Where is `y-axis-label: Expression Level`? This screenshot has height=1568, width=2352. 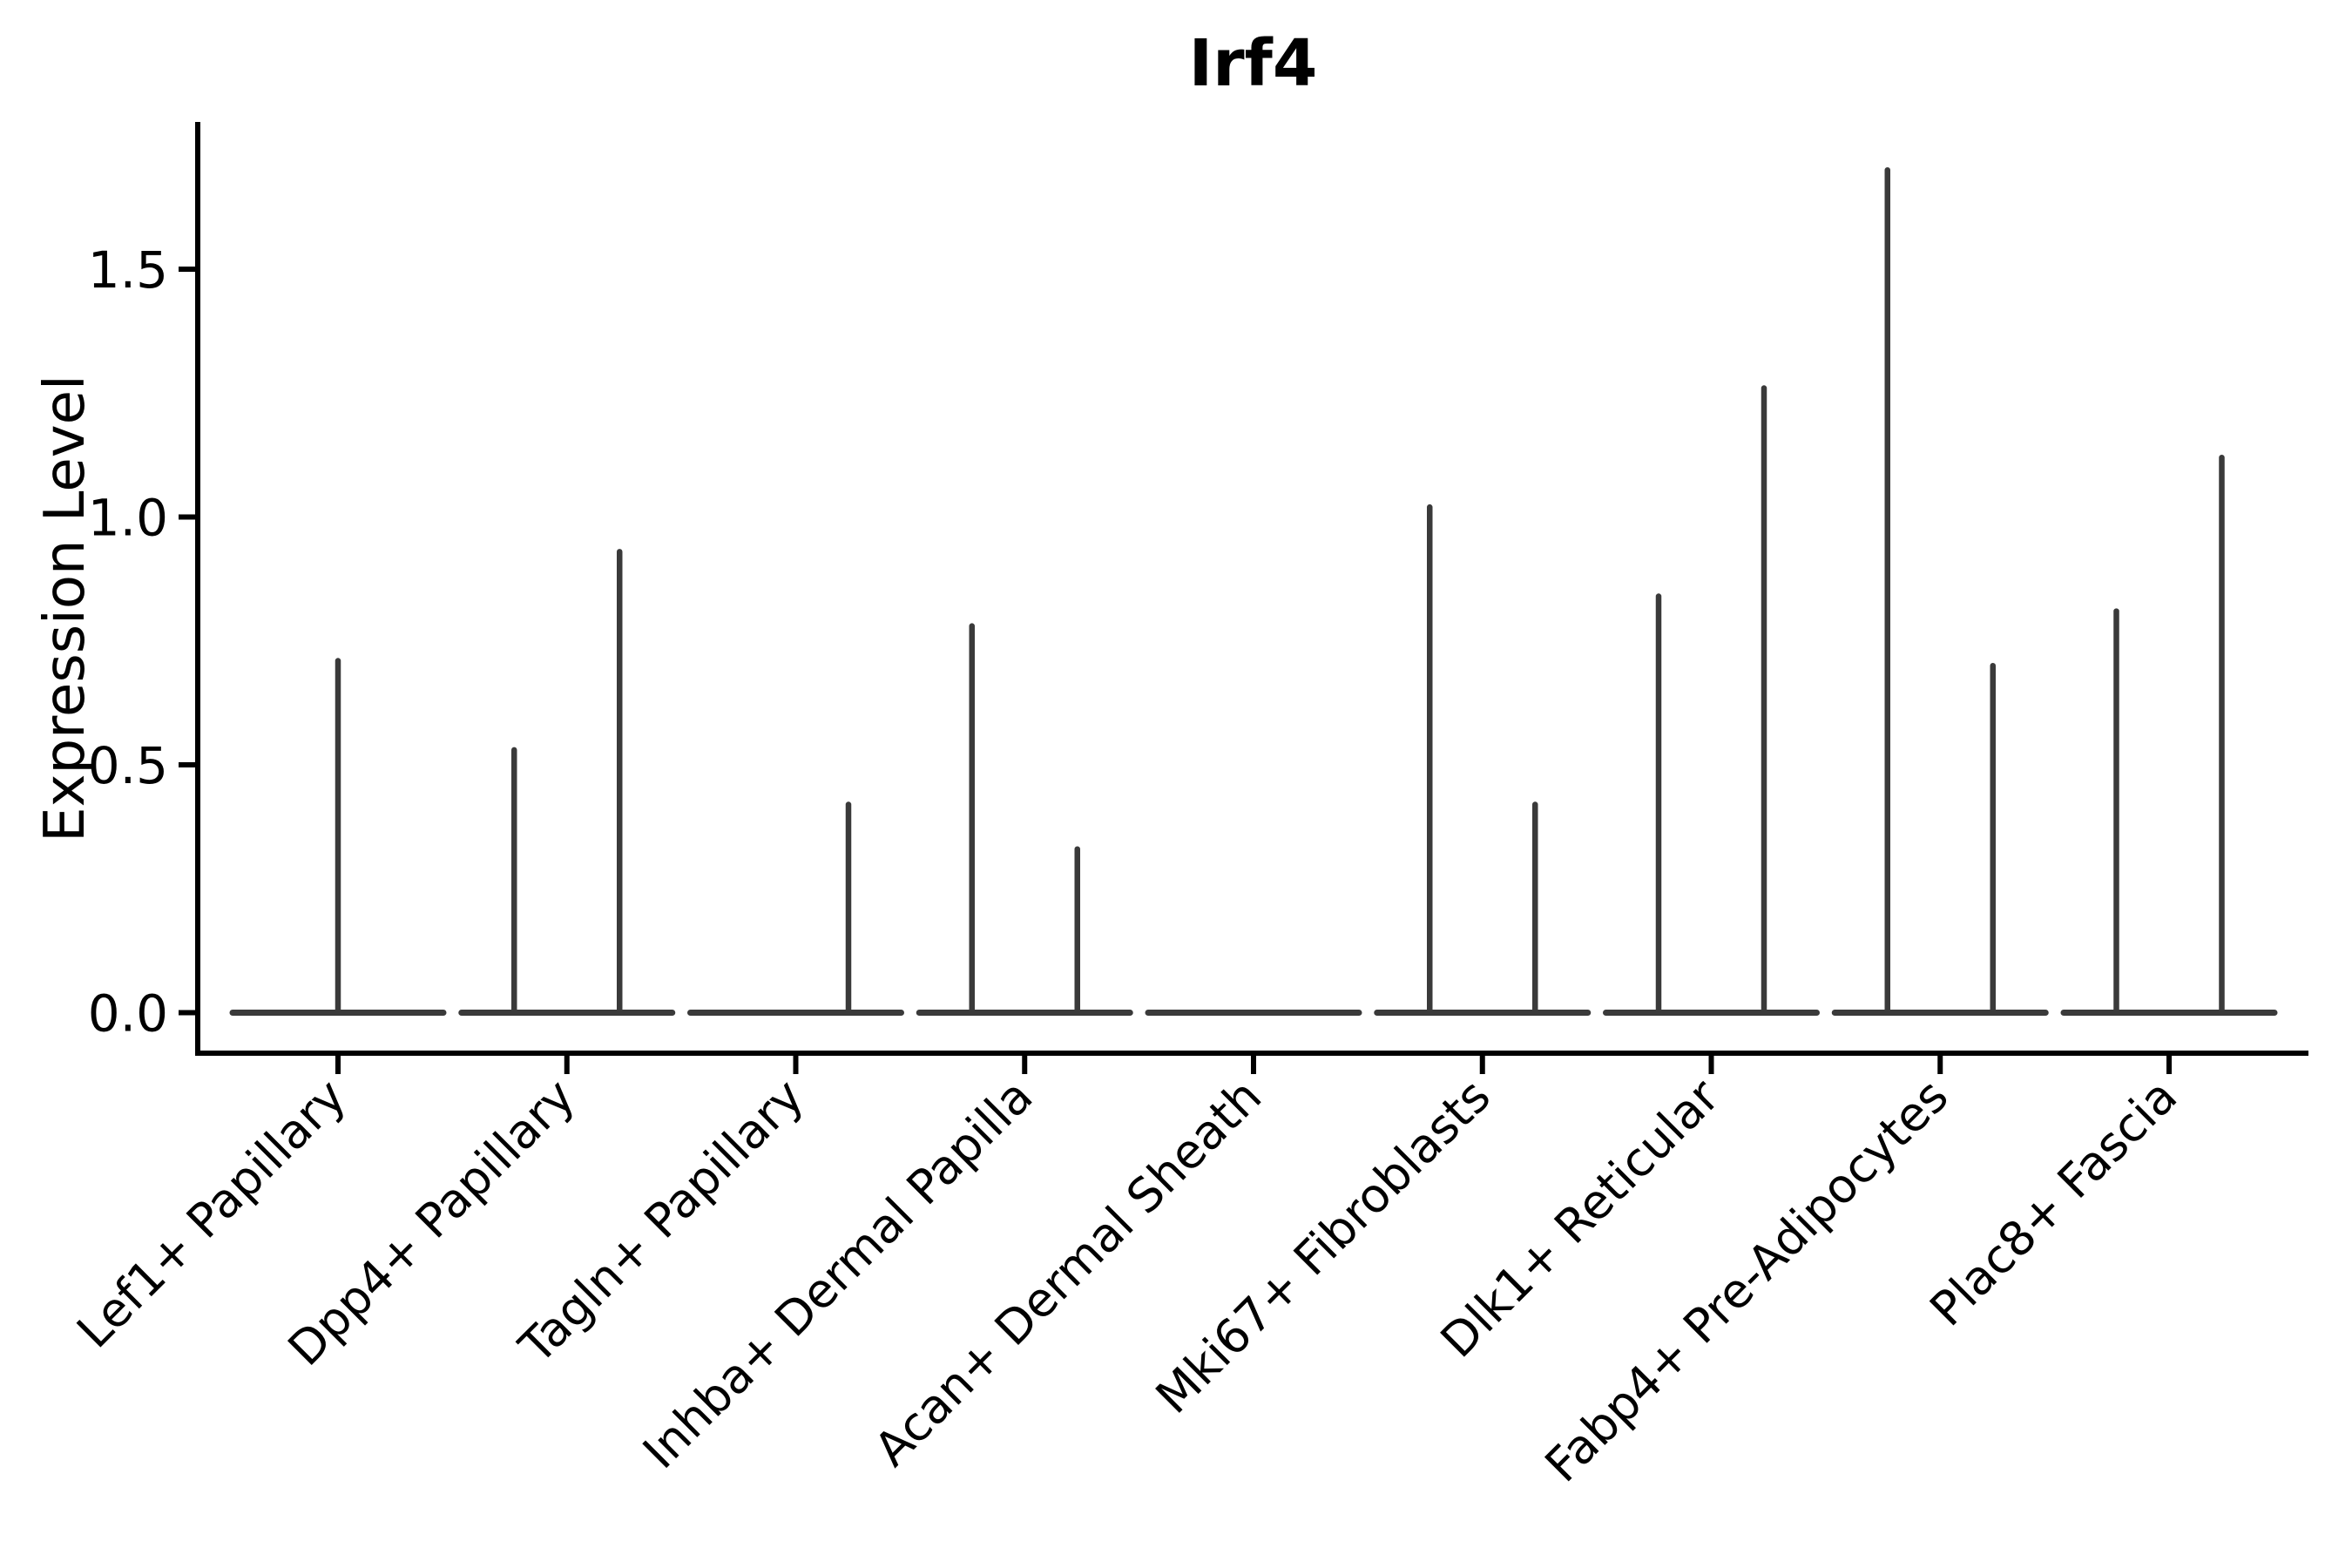
y-axis-label: Expression Level is located at coordinates (66, 608).